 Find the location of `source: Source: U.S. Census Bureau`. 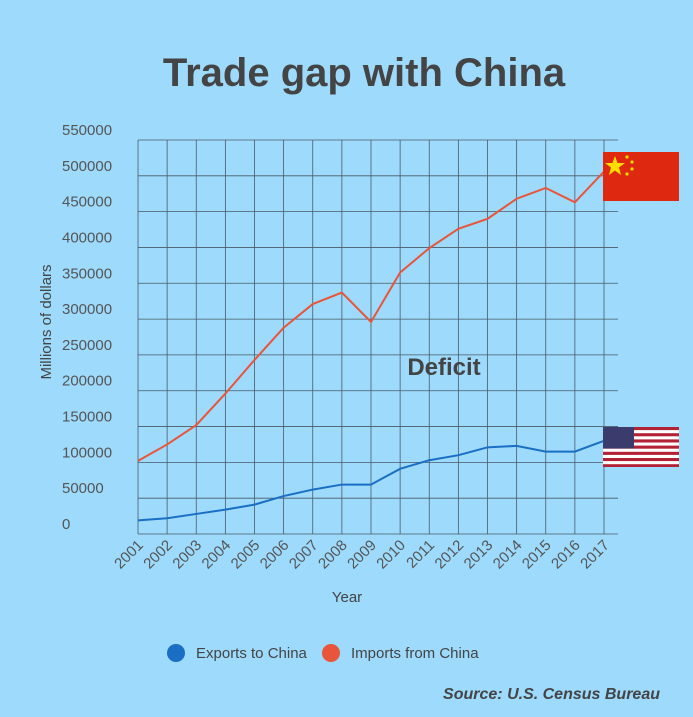

source: Source: U.S. Census Bureau is located at coordinates (551, 694).